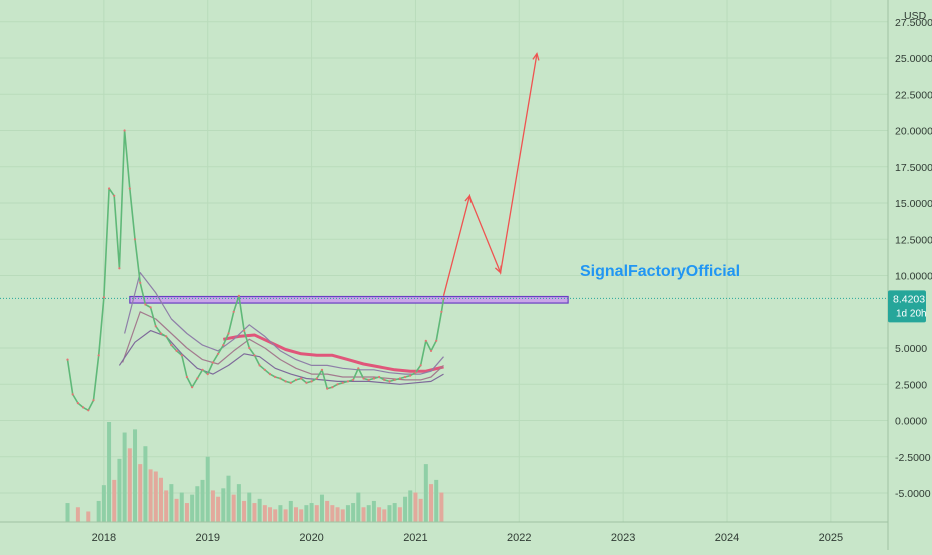  Describe the element at coordinates (311, 538) in the screenshot. I see `x-tick-label: 2020` at that location.